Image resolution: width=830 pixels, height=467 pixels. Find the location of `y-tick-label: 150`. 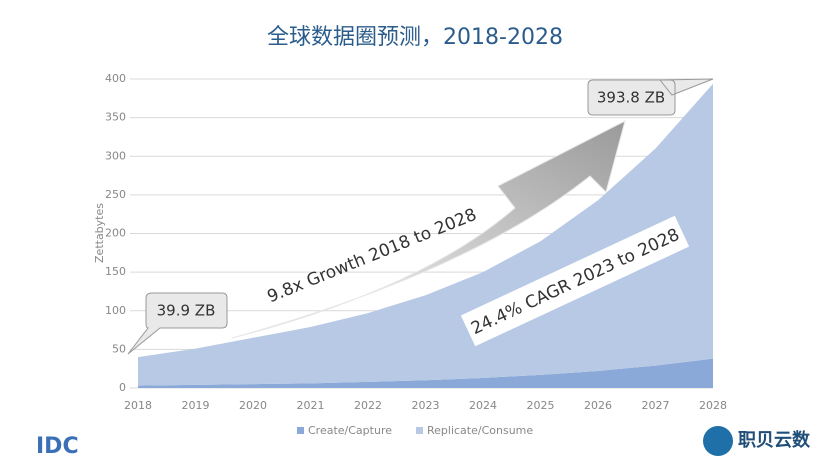

y-tick-label: 150 is located at coordinates (115, 271).